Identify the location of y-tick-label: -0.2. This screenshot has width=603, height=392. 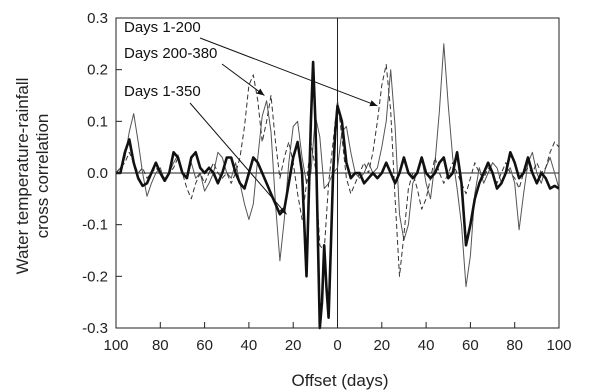
(95, 276).